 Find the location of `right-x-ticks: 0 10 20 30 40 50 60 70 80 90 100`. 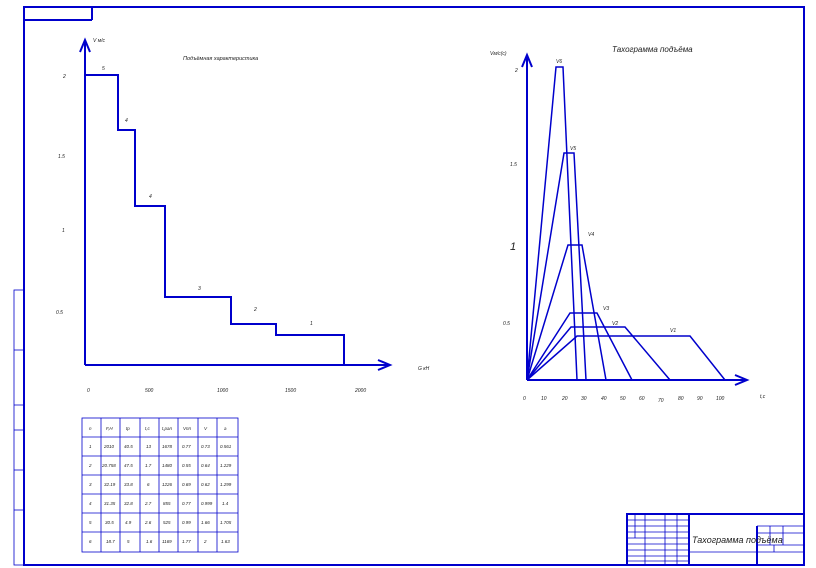

right-x-ticks: 0 10 20 30 40 50 60 70 80 90 100 is located at coordinates (624, 400).